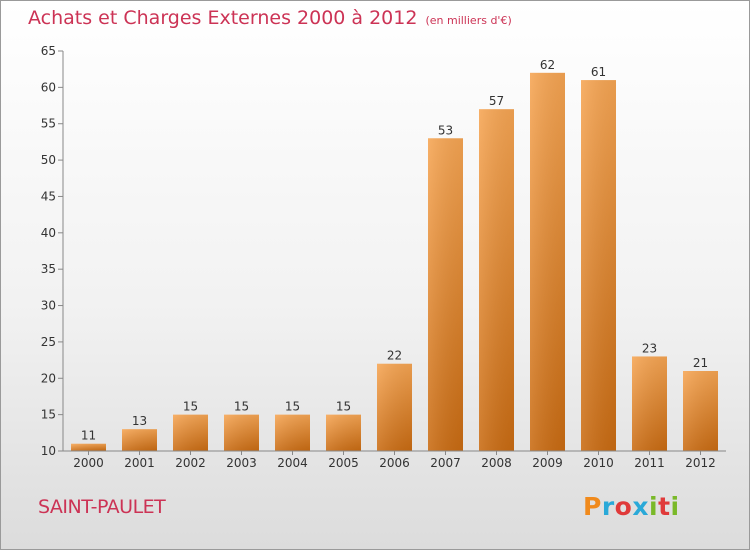 The width and height of the screenshot is (750, 550). Describe the element at coordinates (48, 306) in the screenshot. I see `y-tick-label: 30` at that location.